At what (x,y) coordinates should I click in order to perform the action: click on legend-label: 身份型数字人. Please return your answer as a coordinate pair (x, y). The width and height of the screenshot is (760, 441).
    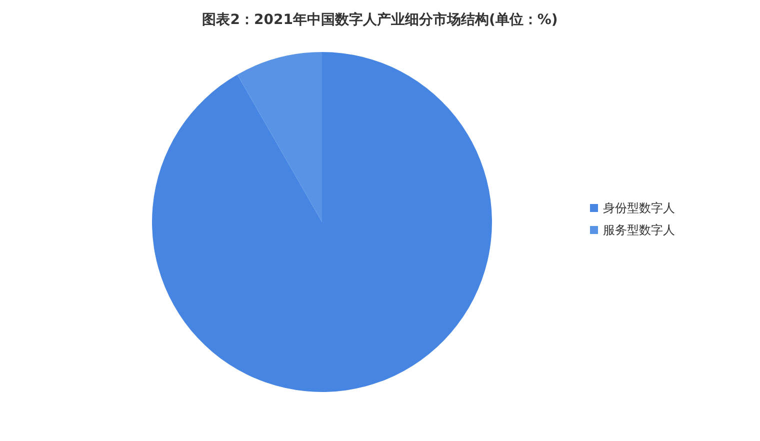
    Looking at the image, I should click on (639, 208).